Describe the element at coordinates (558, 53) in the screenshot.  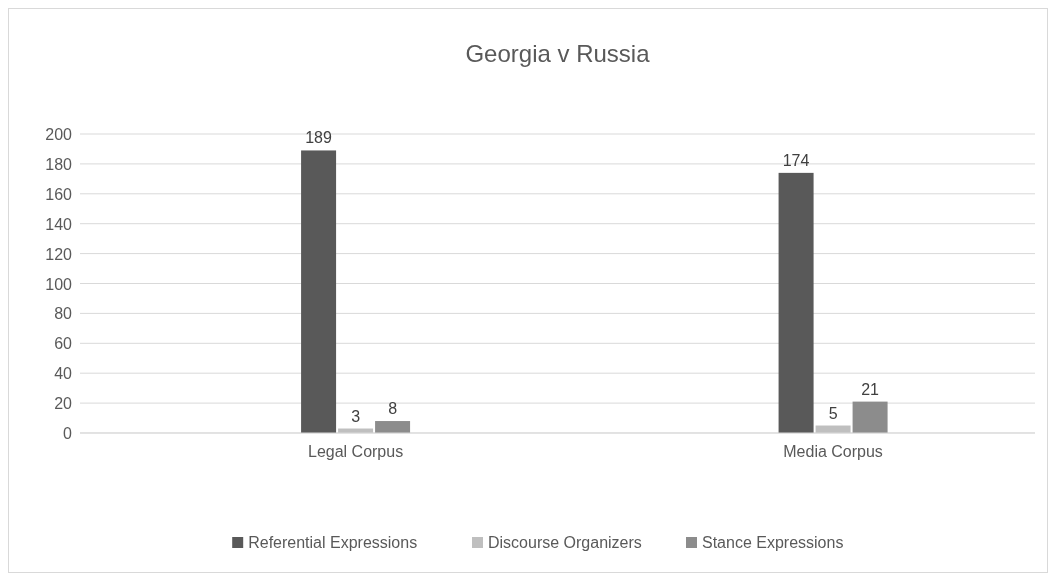
I see `chart-title: Georgia v Russia` at that location.